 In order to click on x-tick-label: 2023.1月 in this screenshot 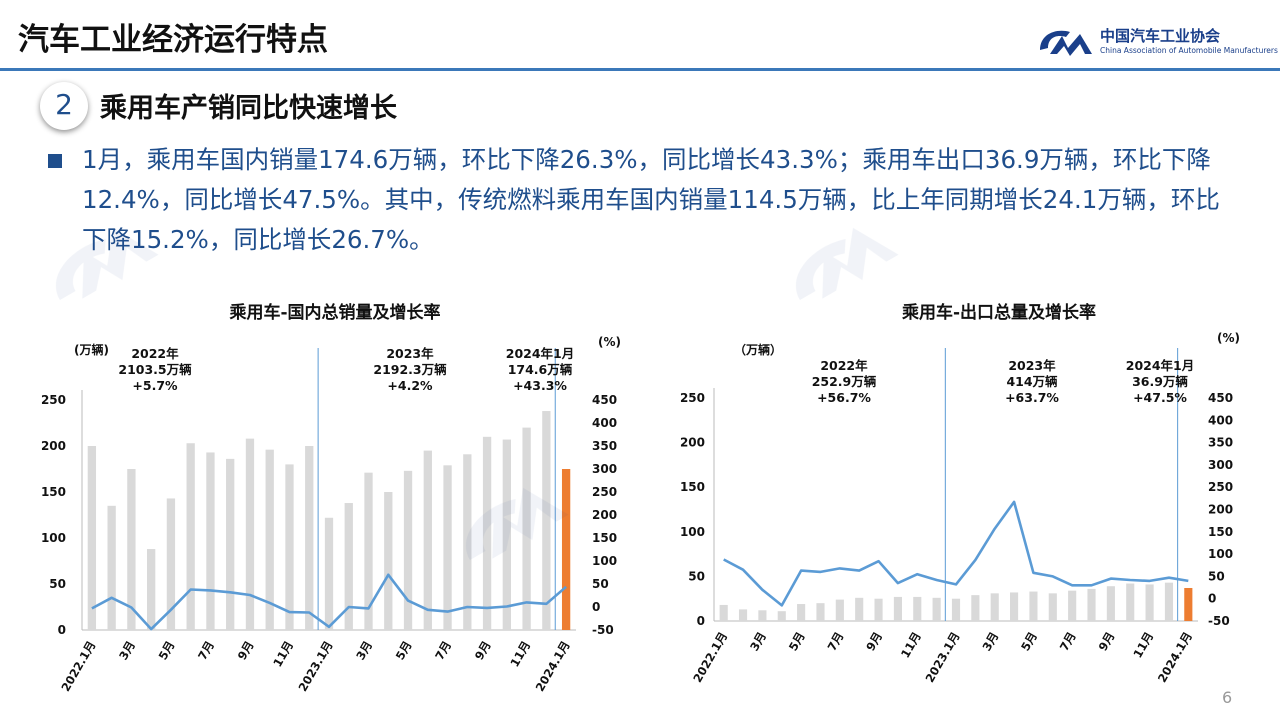, I will do `click(943, 657)`.